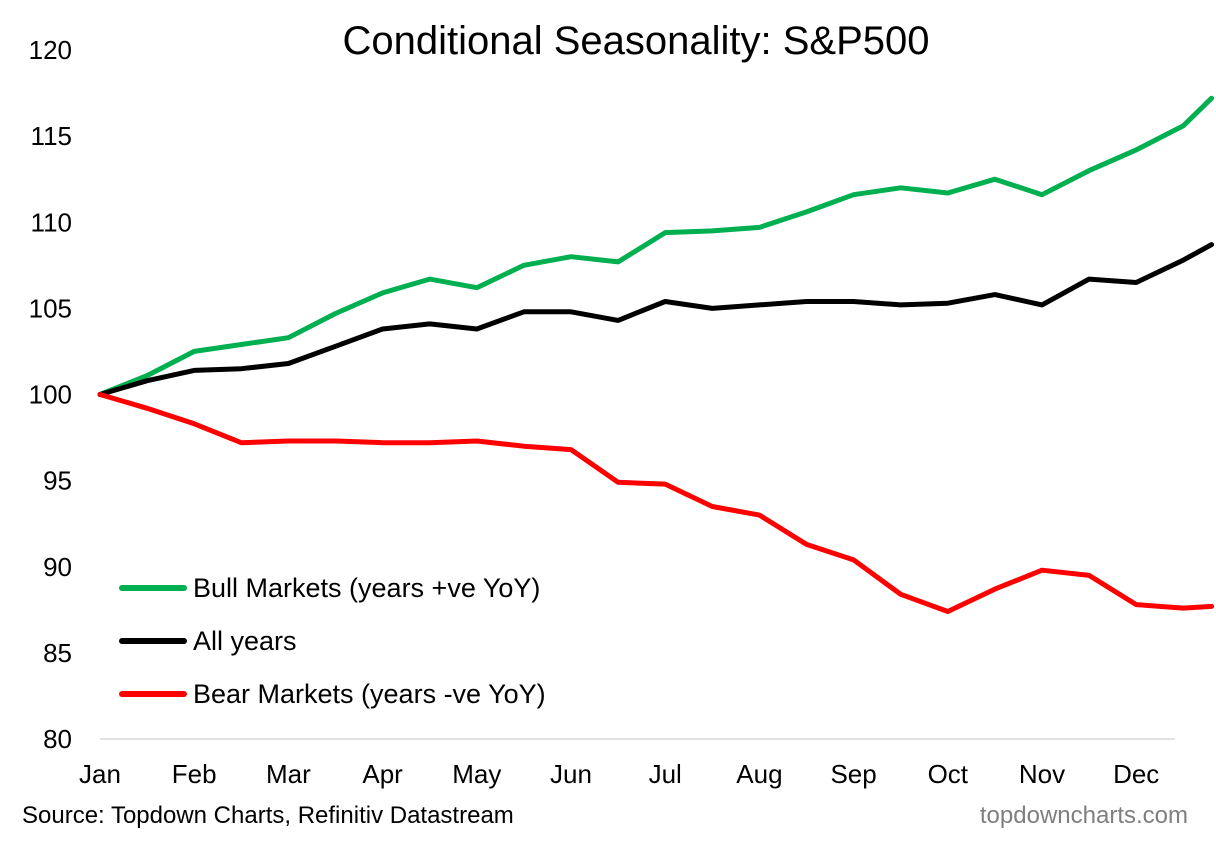  What do you see at coordinates (57, 739) in the screenshot?
I see `y-tick-label: 80` at bounding box center [57, 739].